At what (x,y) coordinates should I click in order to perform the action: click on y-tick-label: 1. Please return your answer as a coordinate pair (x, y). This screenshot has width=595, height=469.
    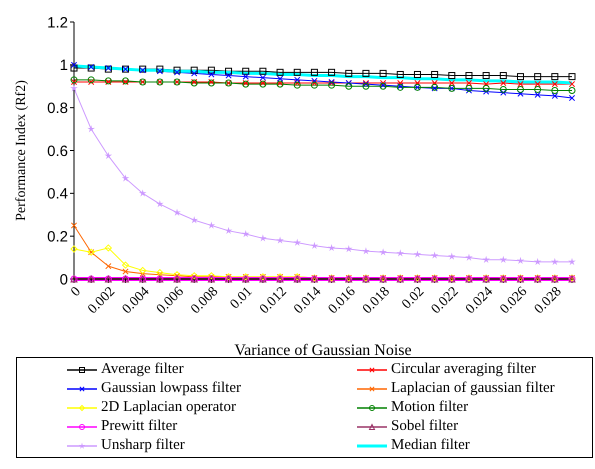
    Looking at the image, I should click on (64, 65).